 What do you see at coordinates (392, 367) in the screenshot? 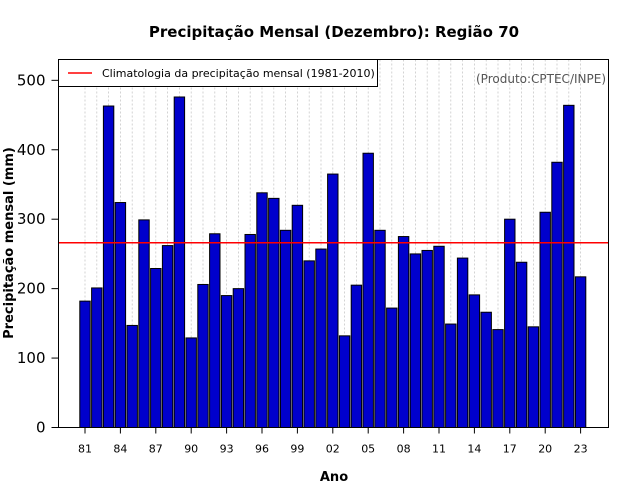
I see `bar-2007` at bounding box center [392, 367].